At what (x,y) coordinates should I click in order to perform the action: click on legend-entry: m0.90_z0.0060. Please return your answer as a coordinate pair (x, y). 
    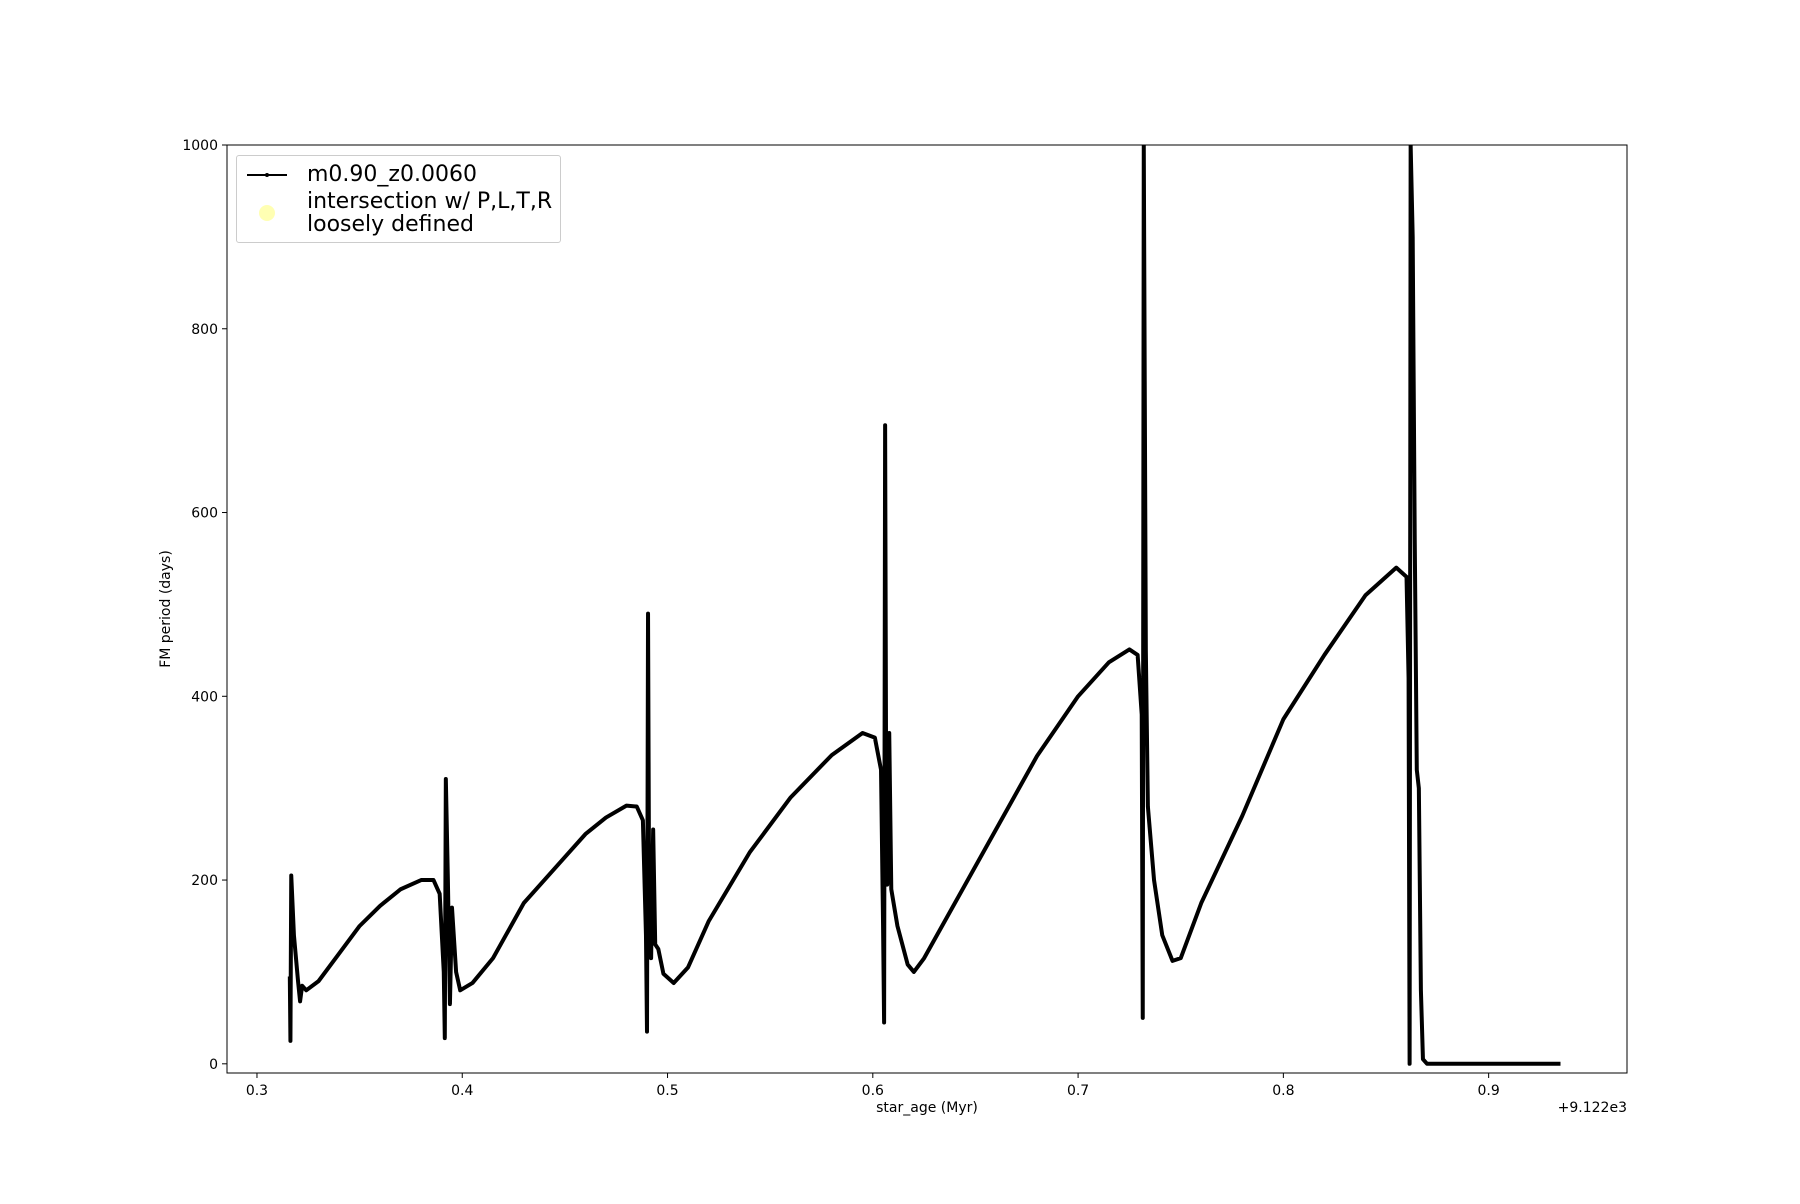
    Looking at the image, I should click on (398, 175).